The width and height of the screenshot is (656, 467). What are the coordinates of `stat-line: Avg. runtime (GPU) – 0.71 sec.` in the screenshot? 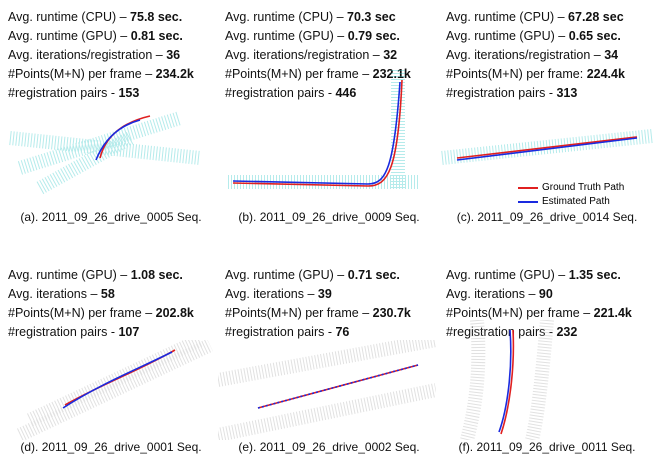 It's located at (318, 275).